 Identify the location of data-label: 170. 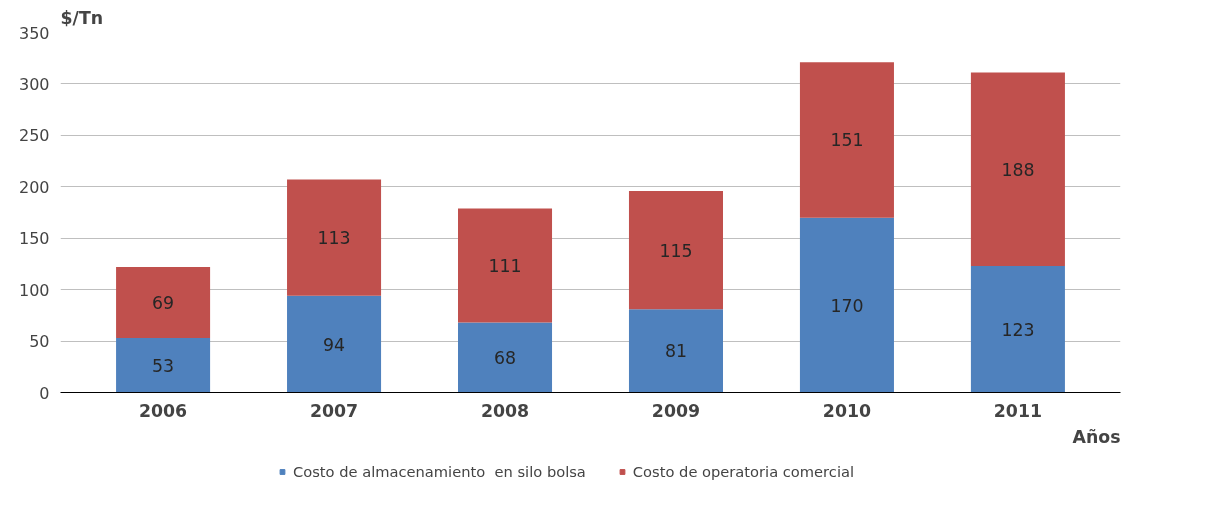
(847, 305).